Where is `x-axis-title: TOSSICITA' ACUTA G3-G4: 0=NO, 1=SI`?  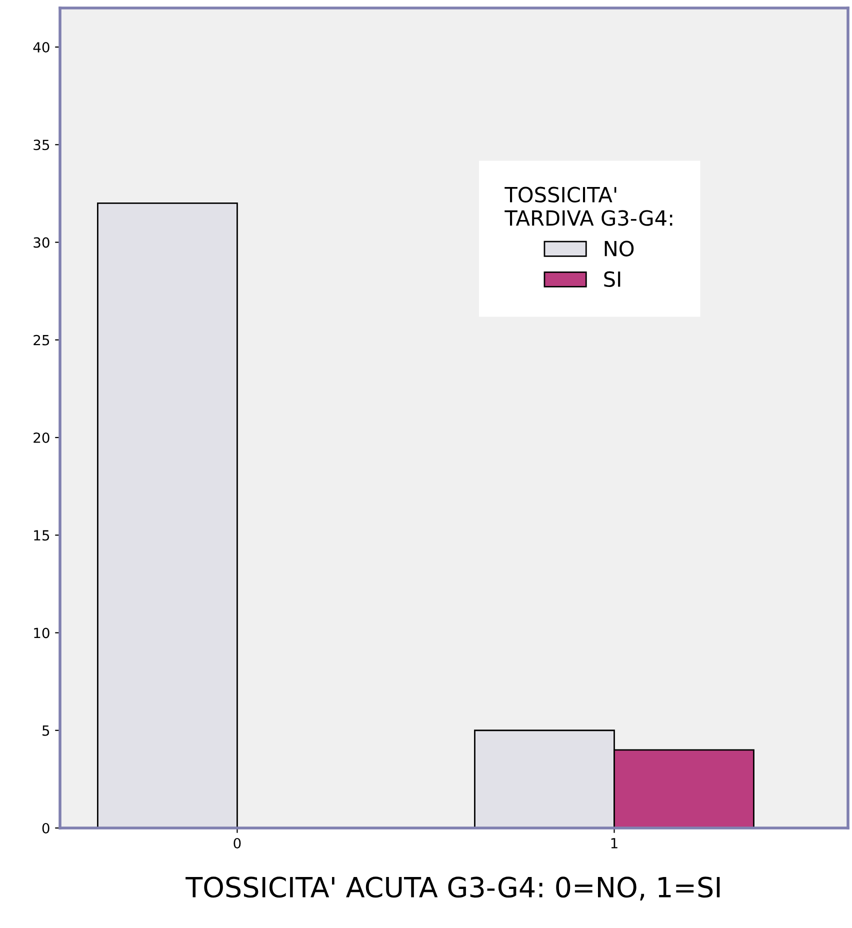 x-axis-title: TOSSICITA' ACUTA G3-G4: 0=NO, 1=SI is located at coordinates (453, 888).